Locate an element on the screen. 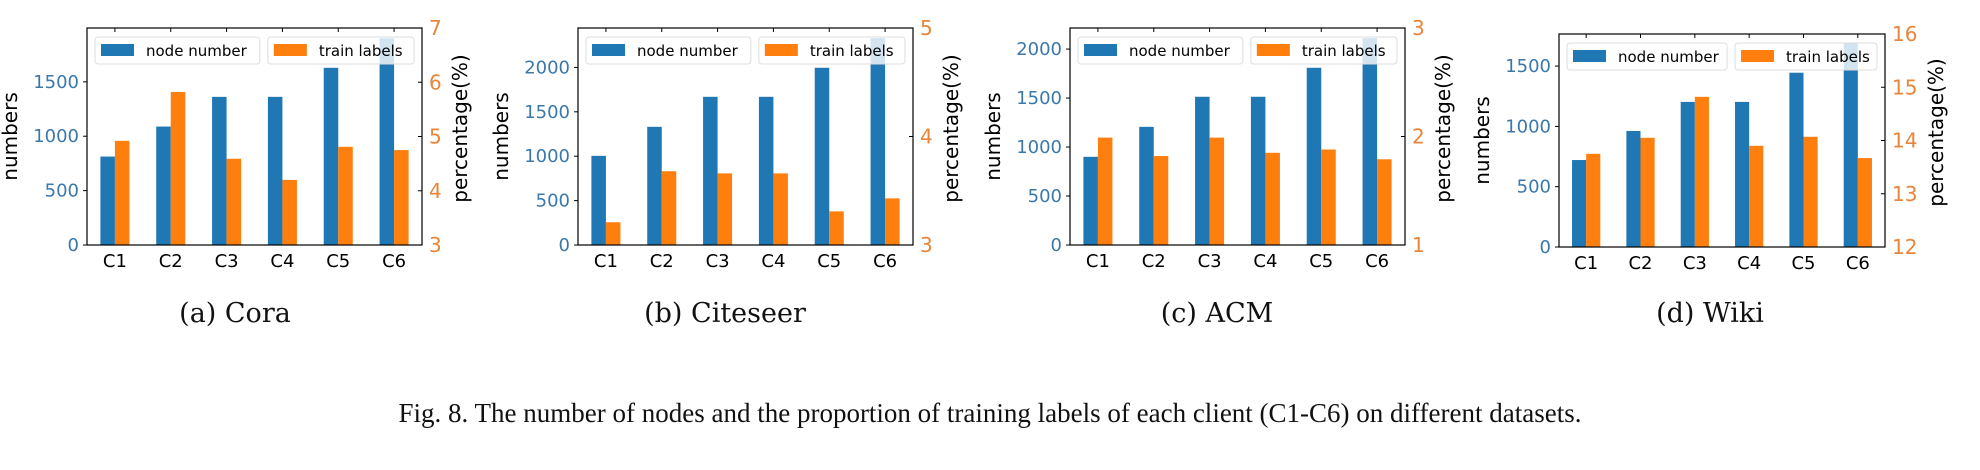  y2-tick-label: 1 is located at coordinates (1418, 245).